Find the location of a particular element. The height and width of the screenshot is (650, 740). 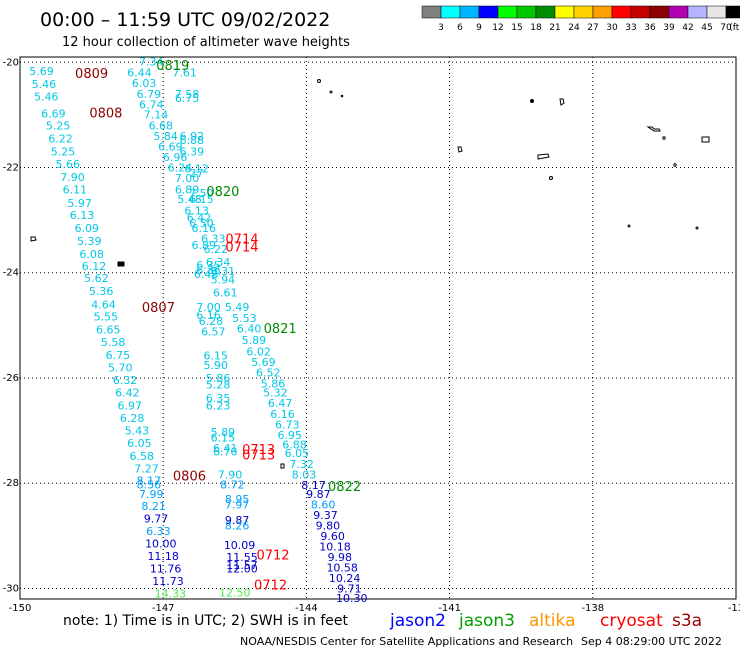

wave-height-value: 11.76 is located at coordinates (166, 568).